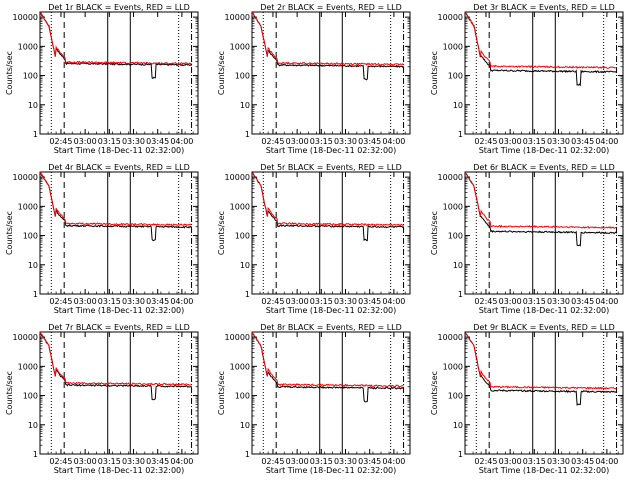 The width and height of the screenshot is (640, 480). I want to click on chart-title: Det 8r BLACK = Events, RED = LLD, so click(331, 327).